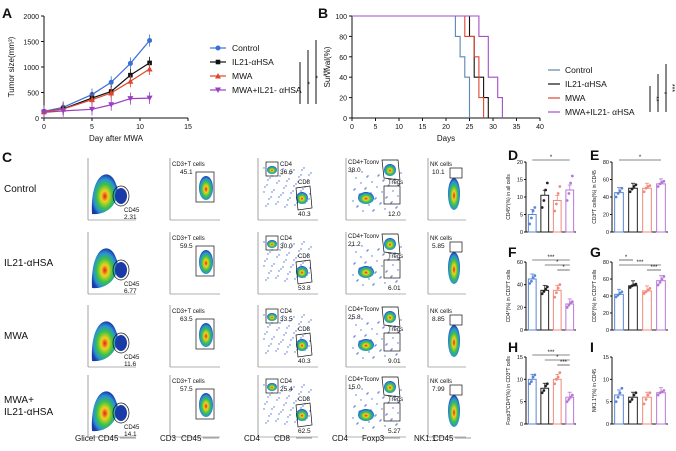  Describe the element at coordinates (569, 305) in the screenshot. I see `F-point` at that location.